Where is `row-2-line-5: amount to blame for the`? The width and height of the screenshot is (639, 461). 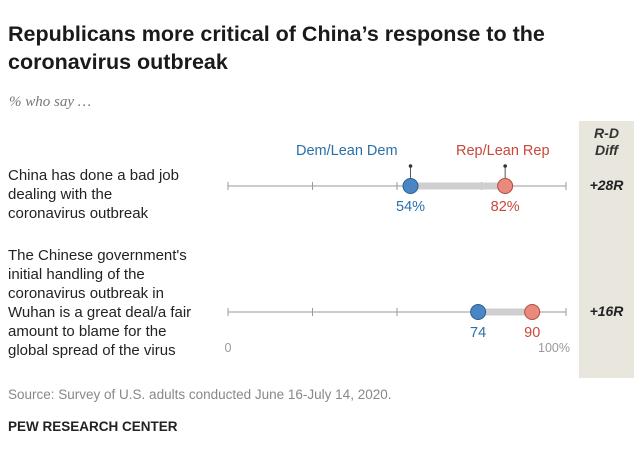 row-2-line-5: amount to blame for the is located at coordinates (87, 331).